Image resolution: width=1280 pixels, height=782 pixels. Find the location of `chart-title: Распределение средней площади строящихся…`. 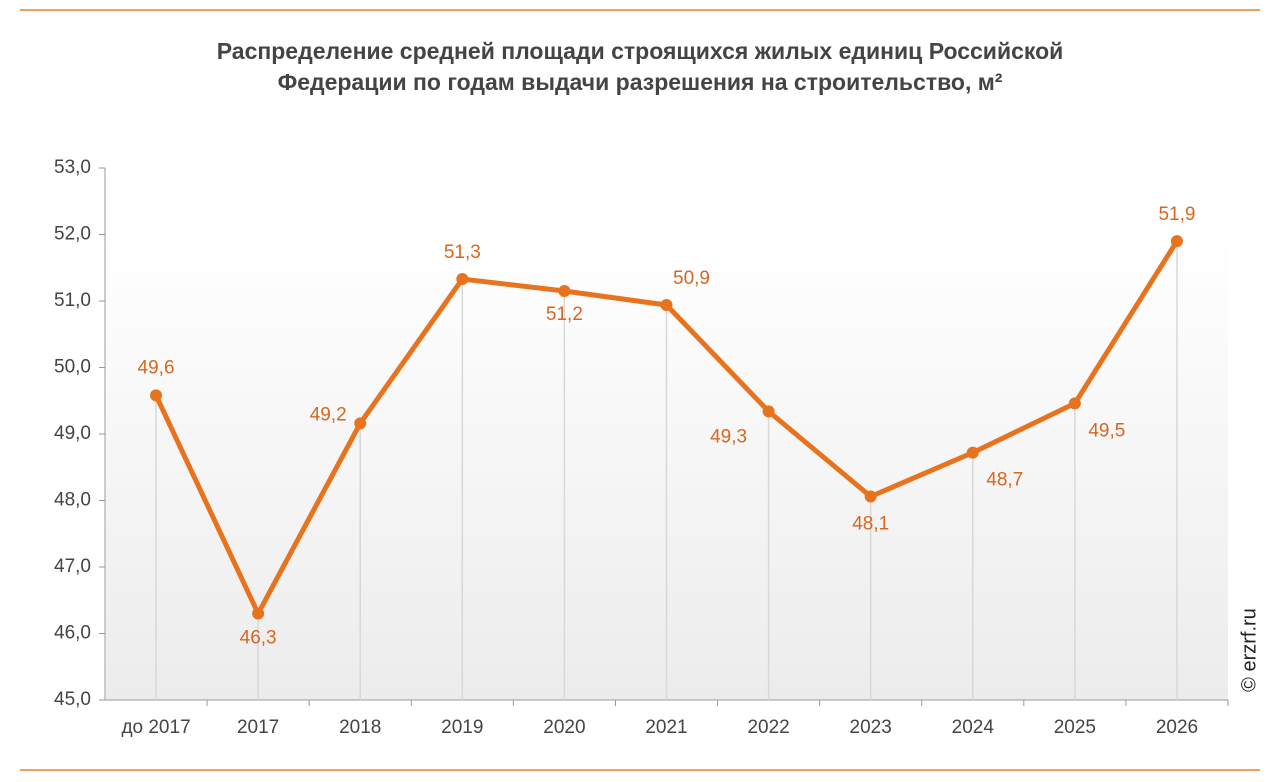

chart-title: Распределение средней площади строящихся… is located at coordinates (640, 66).